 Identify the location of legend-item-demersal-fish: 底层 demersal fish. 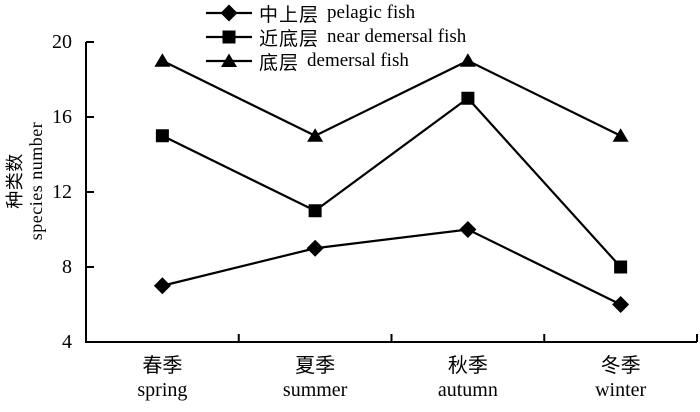
(335, 61).